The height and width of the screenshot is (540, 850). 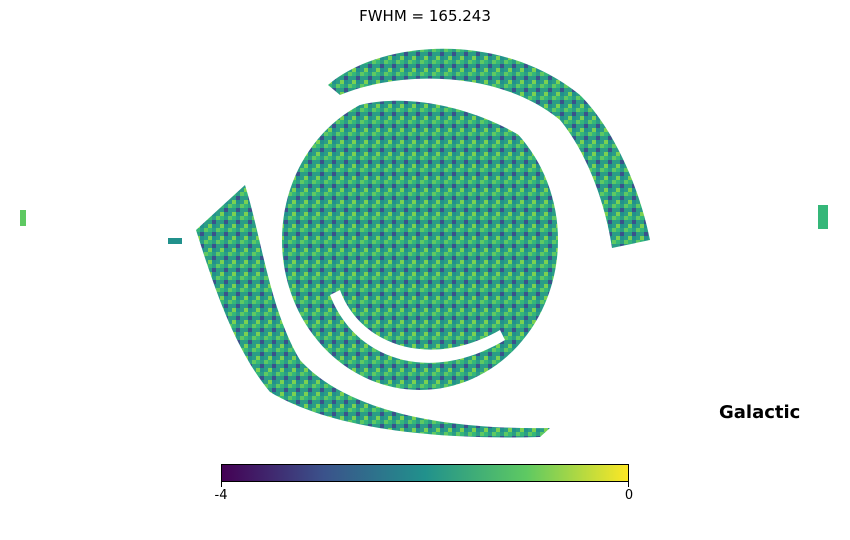 I want to click on colorbar-max-label: 0, so click(x=629, y=495).